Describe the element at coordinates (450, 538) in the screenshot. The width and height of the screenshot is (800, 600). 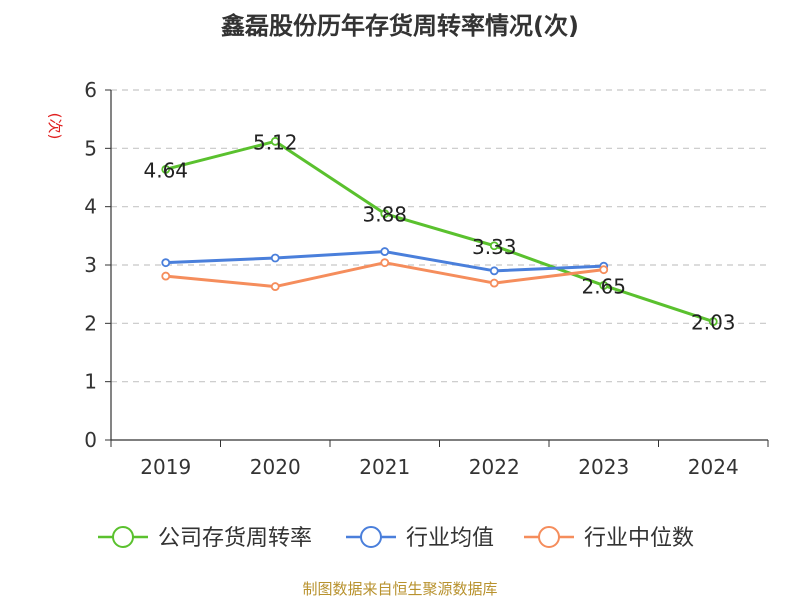
I see `legend-label: 行业均值` at that location.